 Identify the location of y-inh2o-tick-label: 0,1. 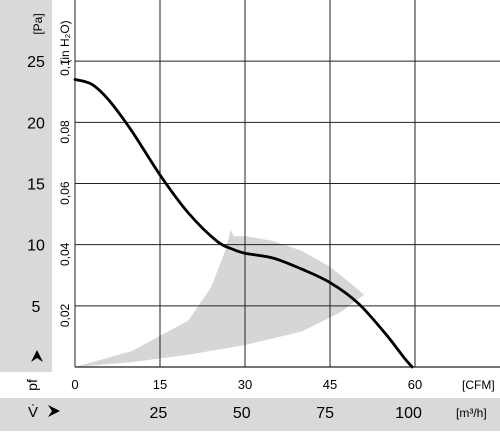
(65, 67).